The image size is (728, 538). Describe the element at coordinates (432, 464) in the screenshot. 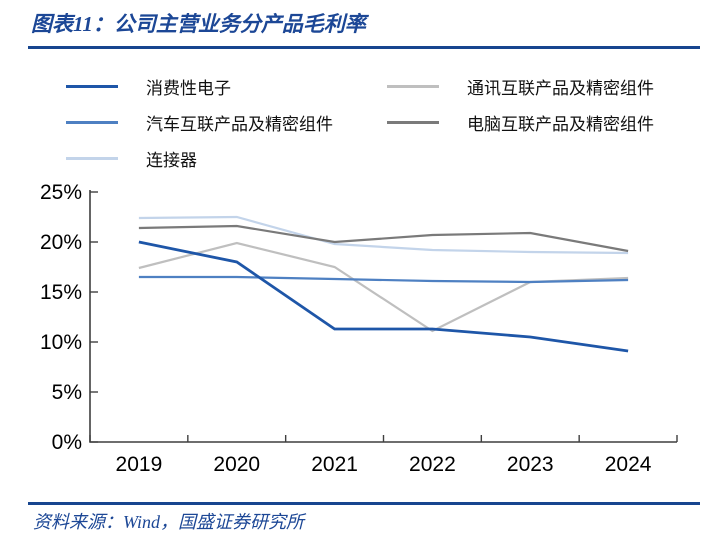

I see `x-tick-label: 2022` at that location.